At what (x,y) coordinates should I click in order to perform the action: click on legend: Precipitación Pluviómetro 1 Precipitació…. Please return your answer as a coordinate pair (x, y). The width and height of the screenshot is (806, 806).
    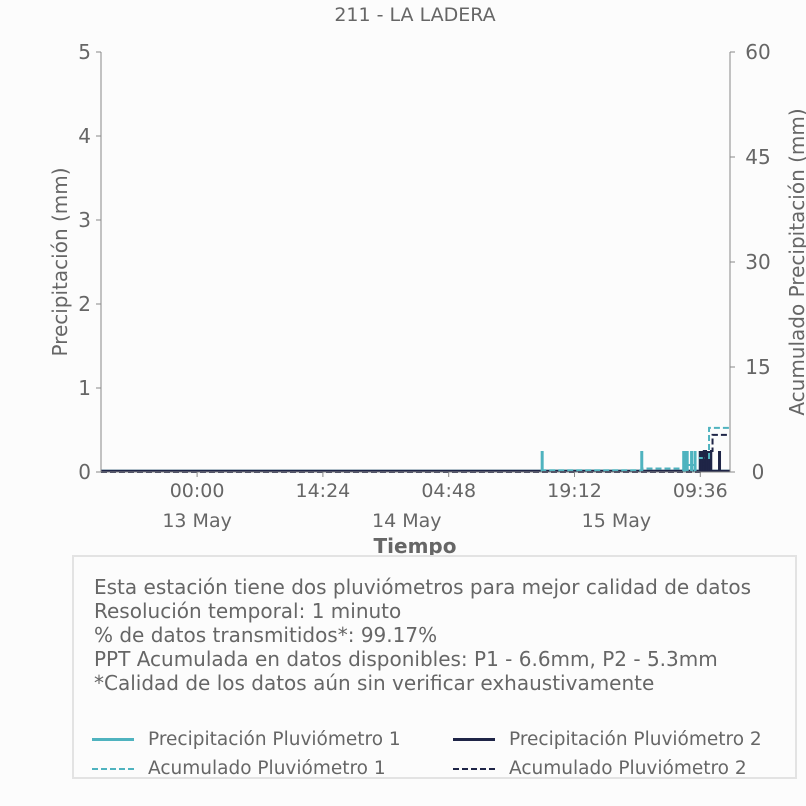
    Looking at the image, I should click on (442, 759).